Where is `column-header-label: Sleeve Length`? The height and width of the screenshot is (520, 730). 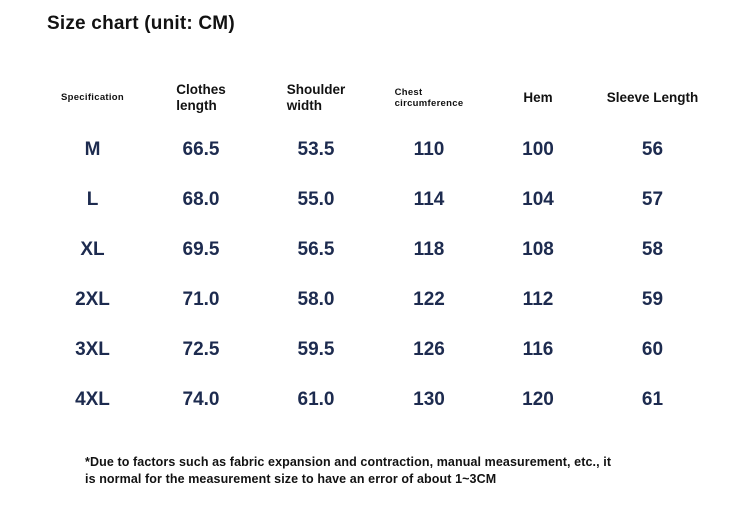
column-header-label: Sleeve Length is located at coordinates (652, 97).